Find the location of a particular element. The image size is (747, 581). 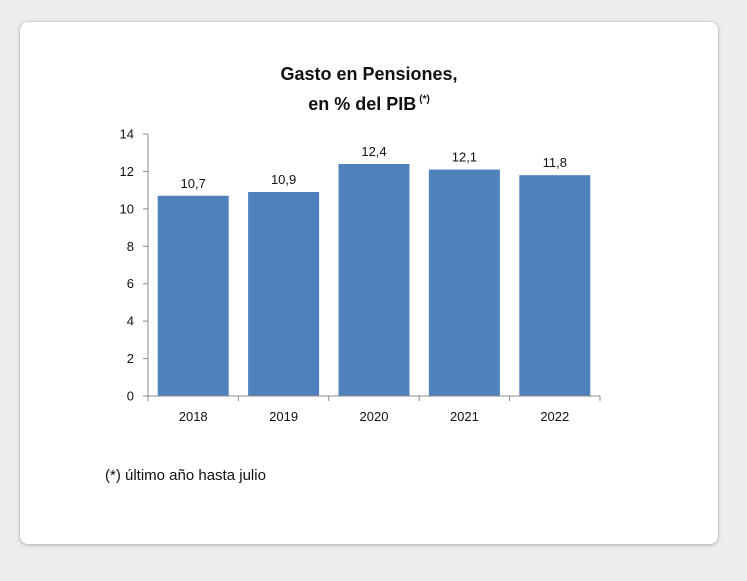

data-label-2020: 12,4 is located at coordinates (373, 151).